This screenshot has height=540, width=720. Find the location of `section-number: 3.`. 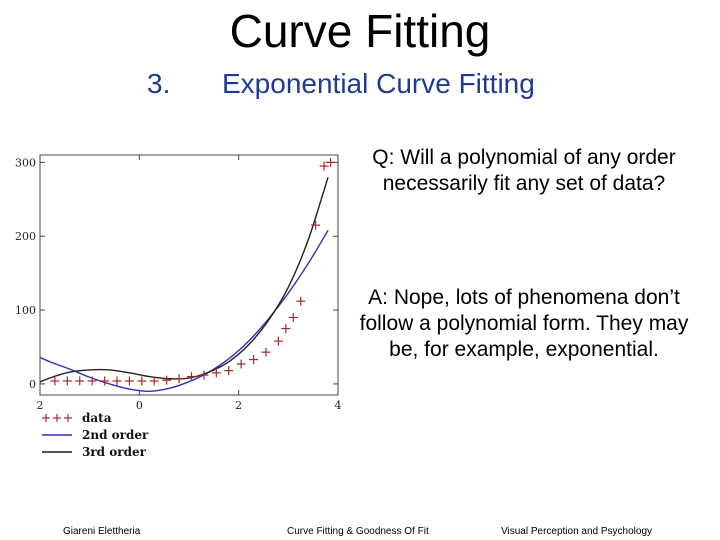

section-number: 3. is located at coordinates (159, 83).